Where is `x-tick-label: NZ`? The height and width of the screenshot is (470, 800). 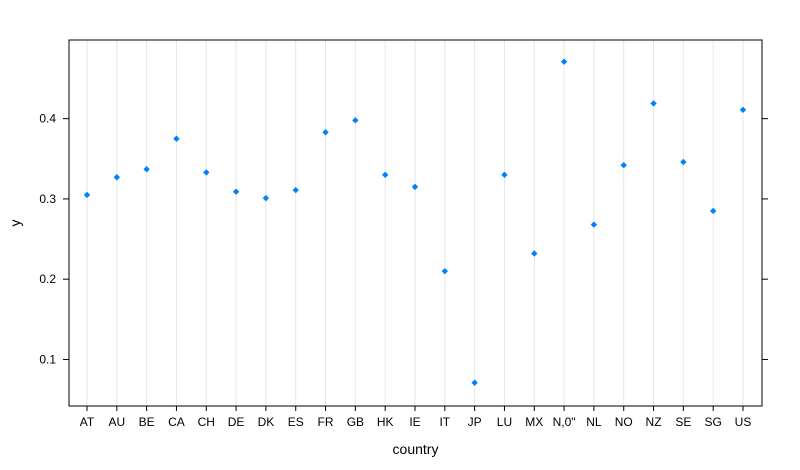
x-tick-label: NZ is located at coordinates (654, 422).